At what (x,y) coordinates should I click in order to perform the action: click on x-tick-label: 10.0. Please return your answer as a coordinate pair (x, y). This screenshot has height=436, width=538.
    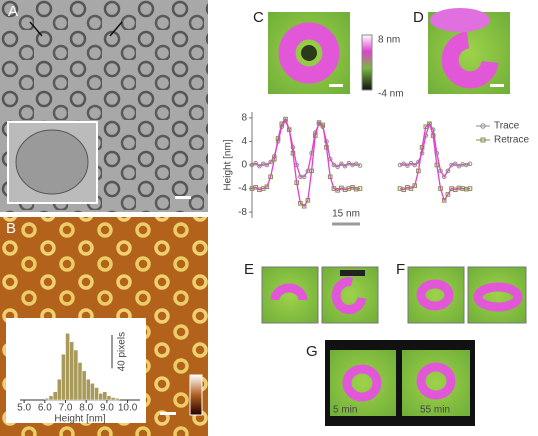
    Looking at the image, I should click on (128, 408).